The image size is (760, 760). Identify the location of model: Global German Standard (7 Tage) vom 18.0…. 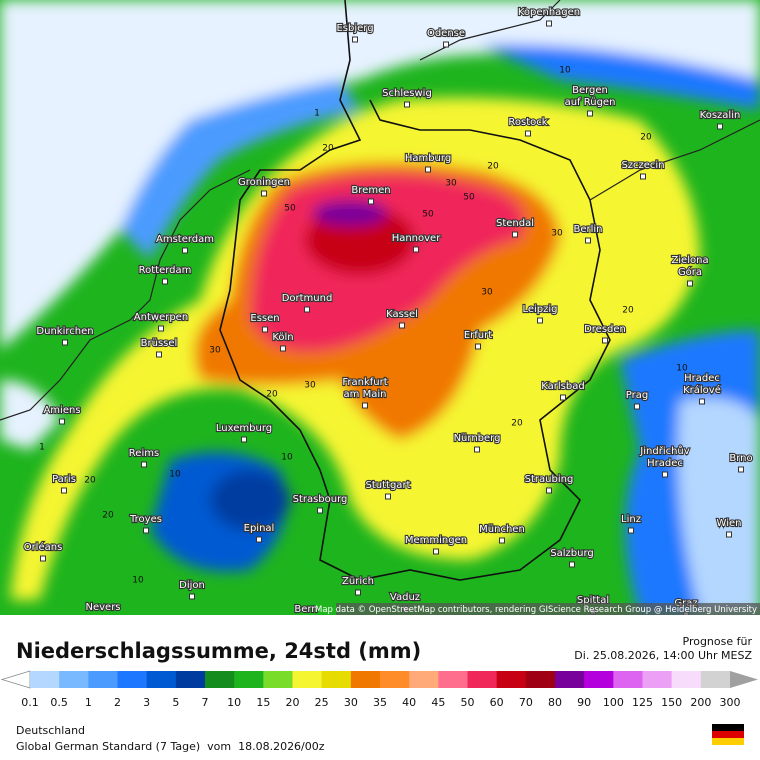
(170, 746).